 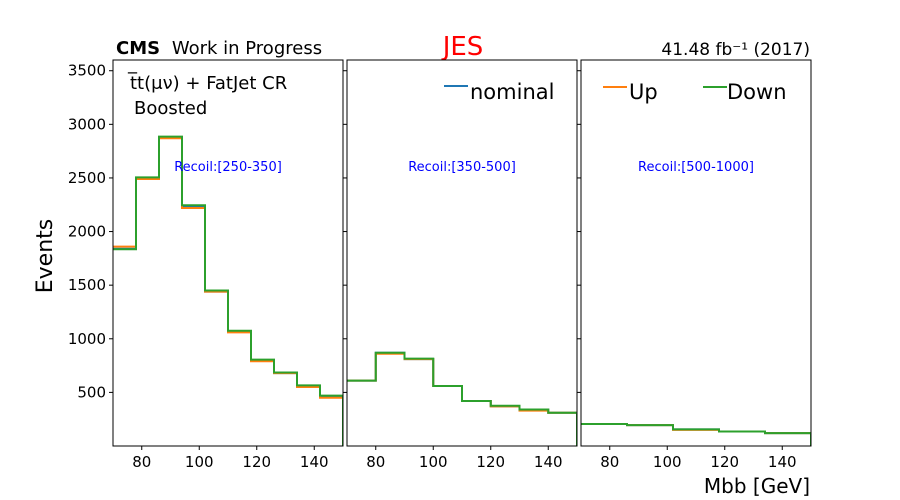 I want to click on y-tick-label: 1500, so click(x=87, y=285).